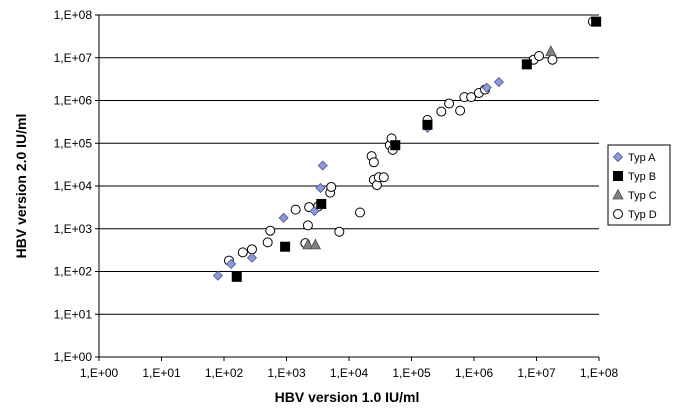 The image size is (680, 416). I want to click on legend-label-typ-c: Typ C, so click(642, 196).